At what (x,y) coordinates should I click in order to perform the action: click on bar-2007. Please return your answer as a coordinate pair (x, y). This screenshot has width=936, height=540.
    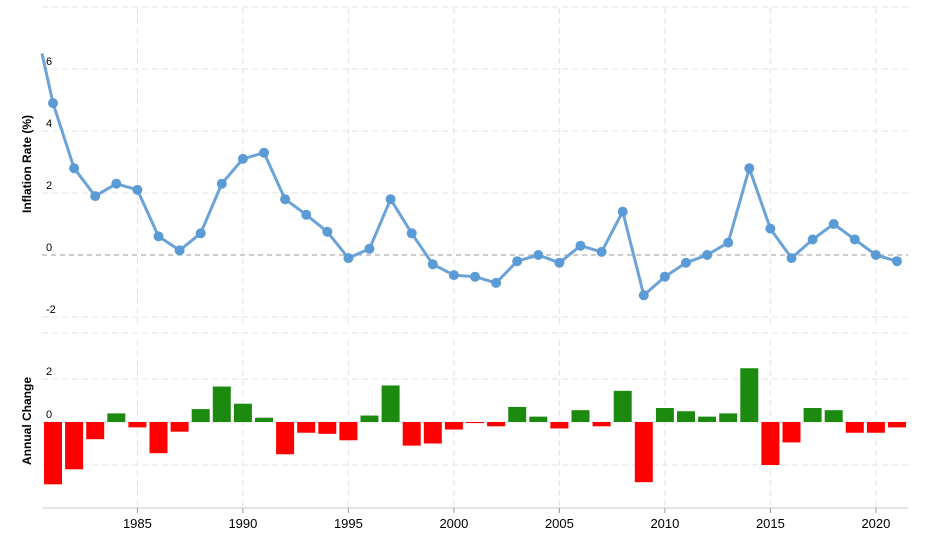
    Looking at the image, I should click on (601, 424).